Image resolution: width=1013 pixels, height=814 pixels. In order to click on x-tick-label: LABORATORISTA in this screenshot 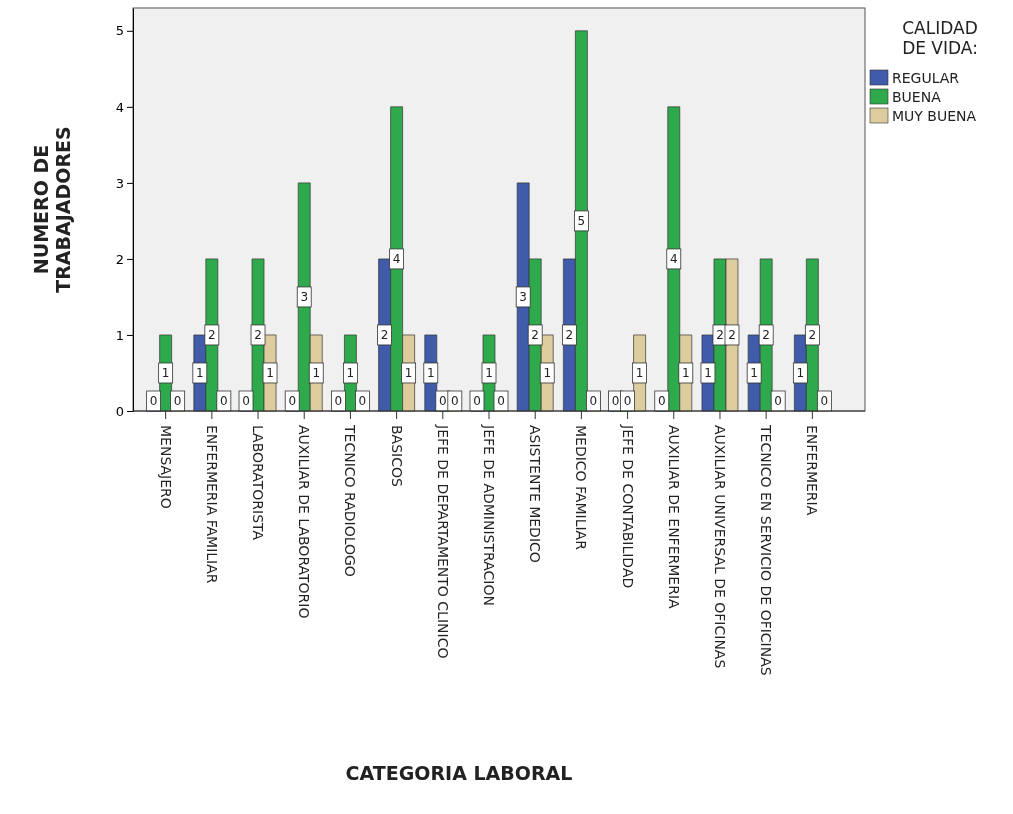, I will do `click(258, 483)`.